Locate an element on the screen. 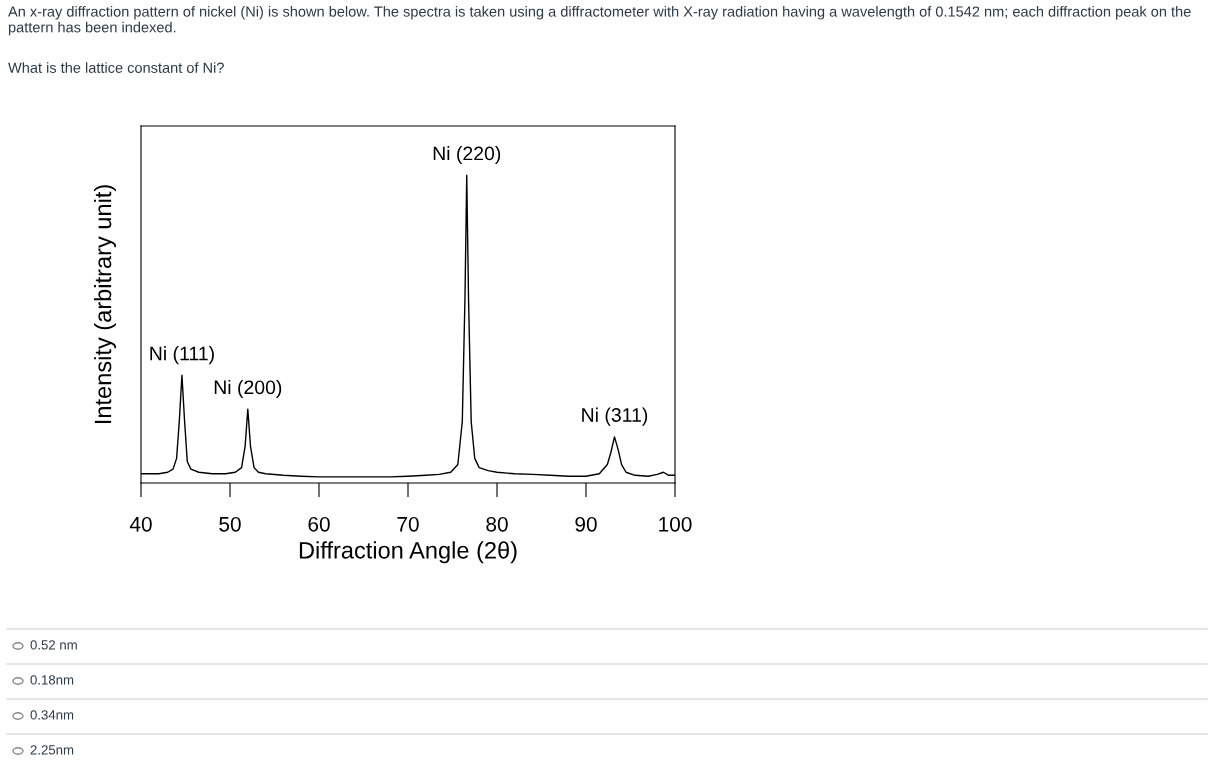  x-tick-label: 80 is located at coordinates (497, 524).